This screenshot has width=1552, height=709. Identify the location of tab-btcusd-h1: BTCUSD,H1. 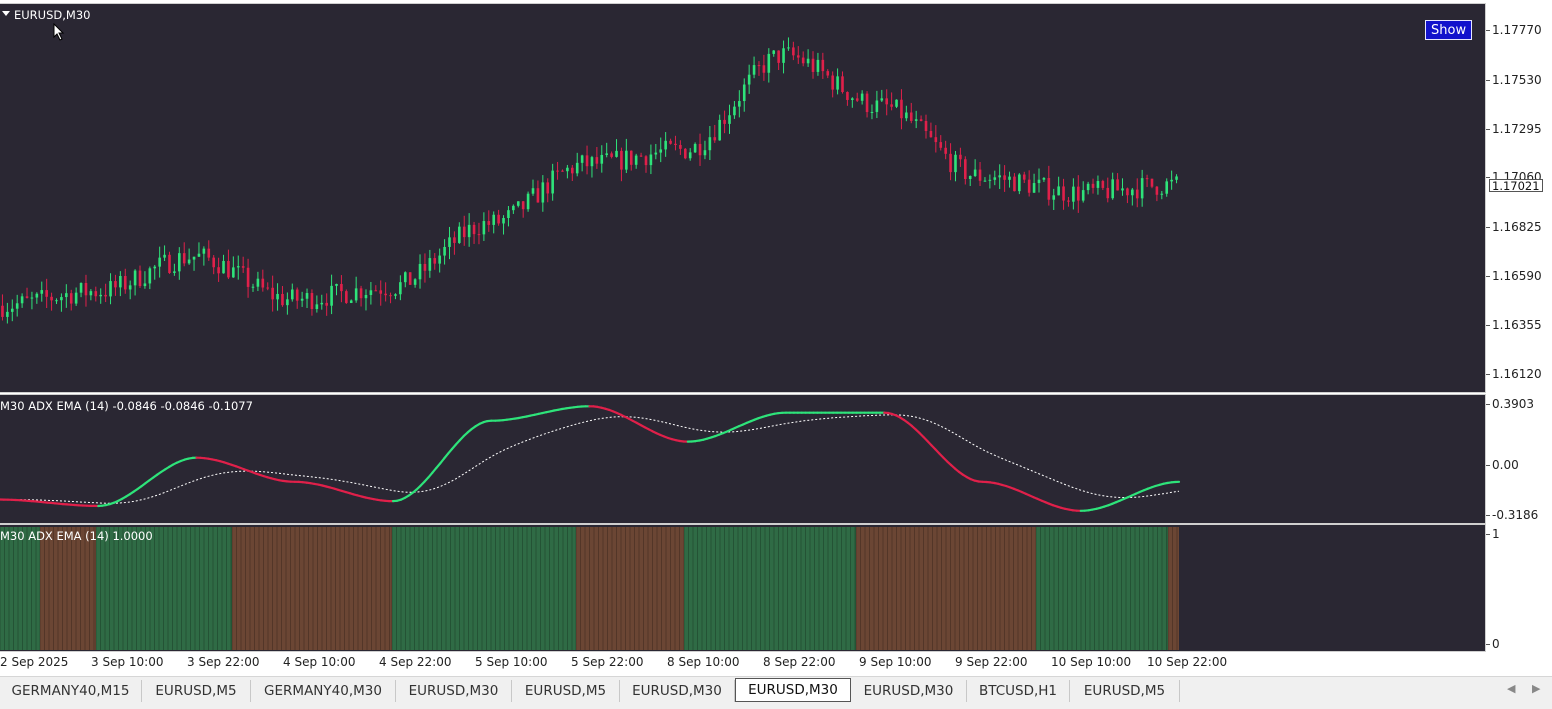
(1018, 691).